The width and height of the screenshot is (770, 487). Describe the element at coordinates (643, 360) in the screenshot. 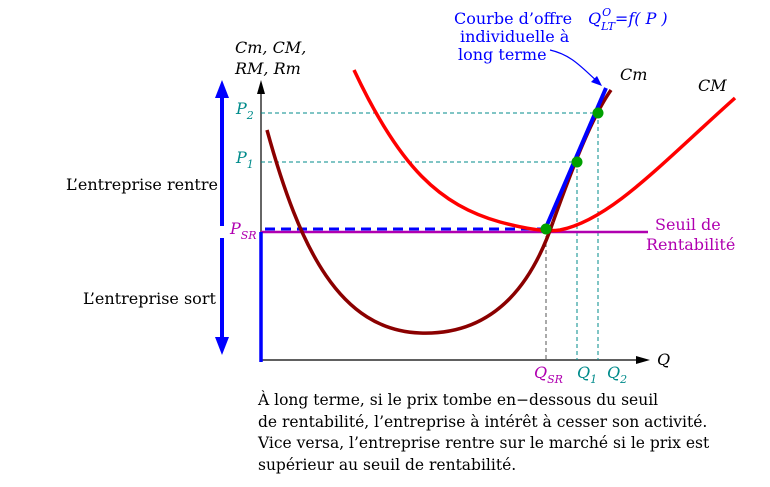

I see `x-axis-arrowhead` at that location.